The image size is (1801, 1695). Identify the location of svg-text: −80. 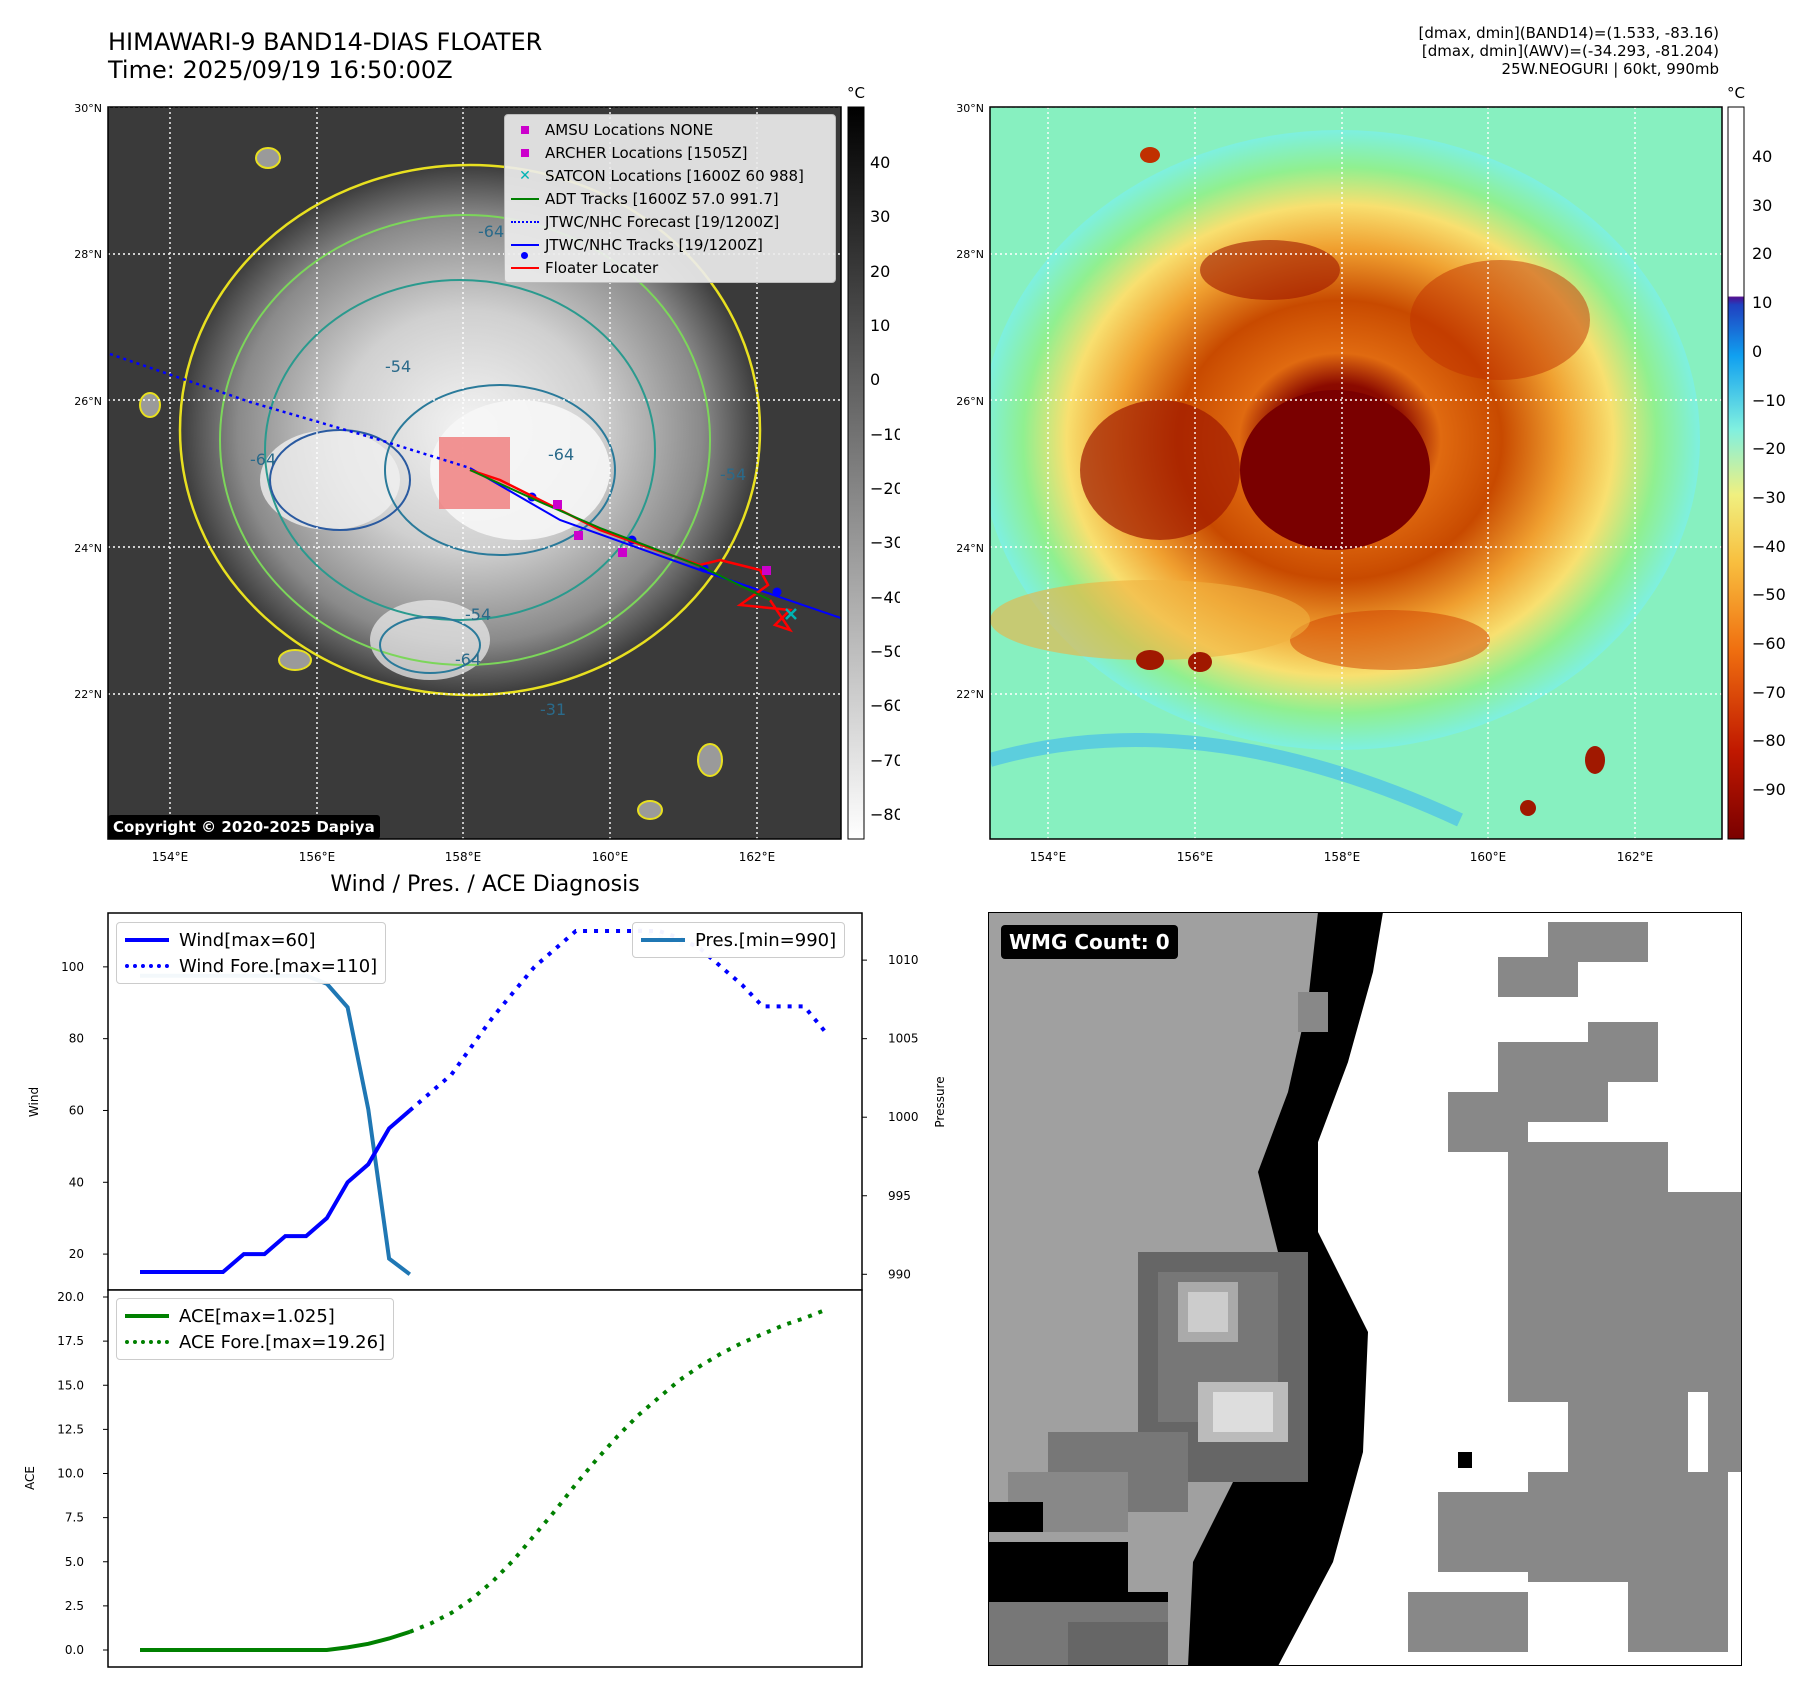
(885, 814).